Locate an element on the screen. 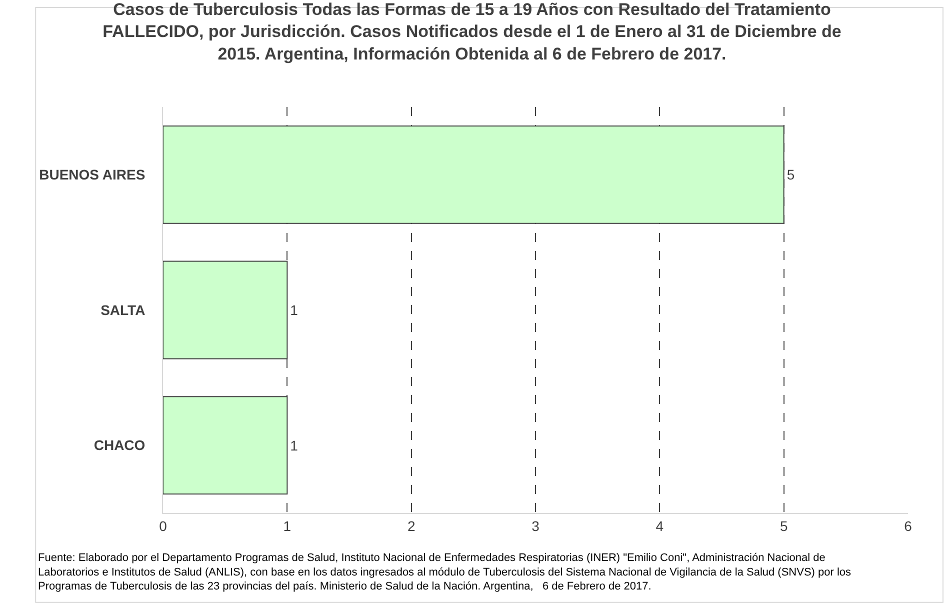 The image size is (944, 605). source-note: Fuente: Elaborado por el Departamento Programas de Salud, Instituto Nacional de Enfermedades Respiratorias (INER) "Emilio Coni", Administración Nacional de Laboratorios e Institutos de Salud (ANLIS), con base en los datos ingresados al módulo de Tuberculosis del Sistema Nacional de Vigilancia de la Salud (SNVS) por los Programas de Tuberculosis de las 23 provincias del país. Ministerio de Salud de la Nación. Argentina, 6 de Febrero de 2017. is located at coordinates (445, 572).